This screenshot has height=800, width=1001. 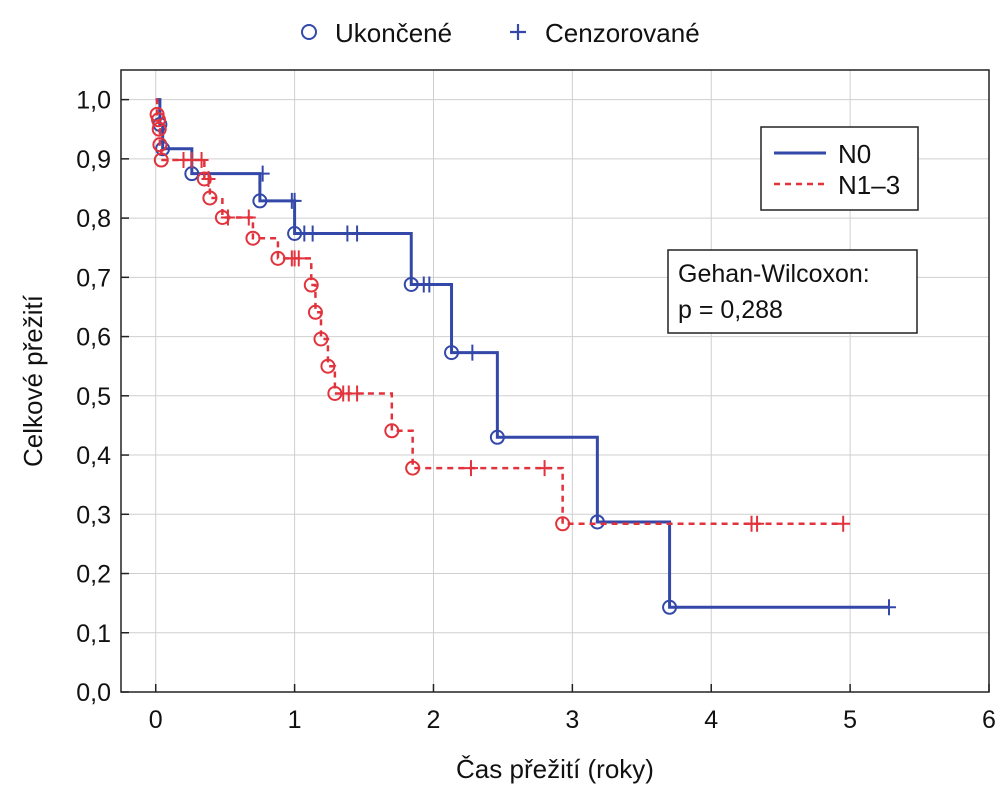 What do you see at coordinates (93, 101) in the screenshot?
I see `y-tick-label: 1,0` at bounding box center [93, 101].